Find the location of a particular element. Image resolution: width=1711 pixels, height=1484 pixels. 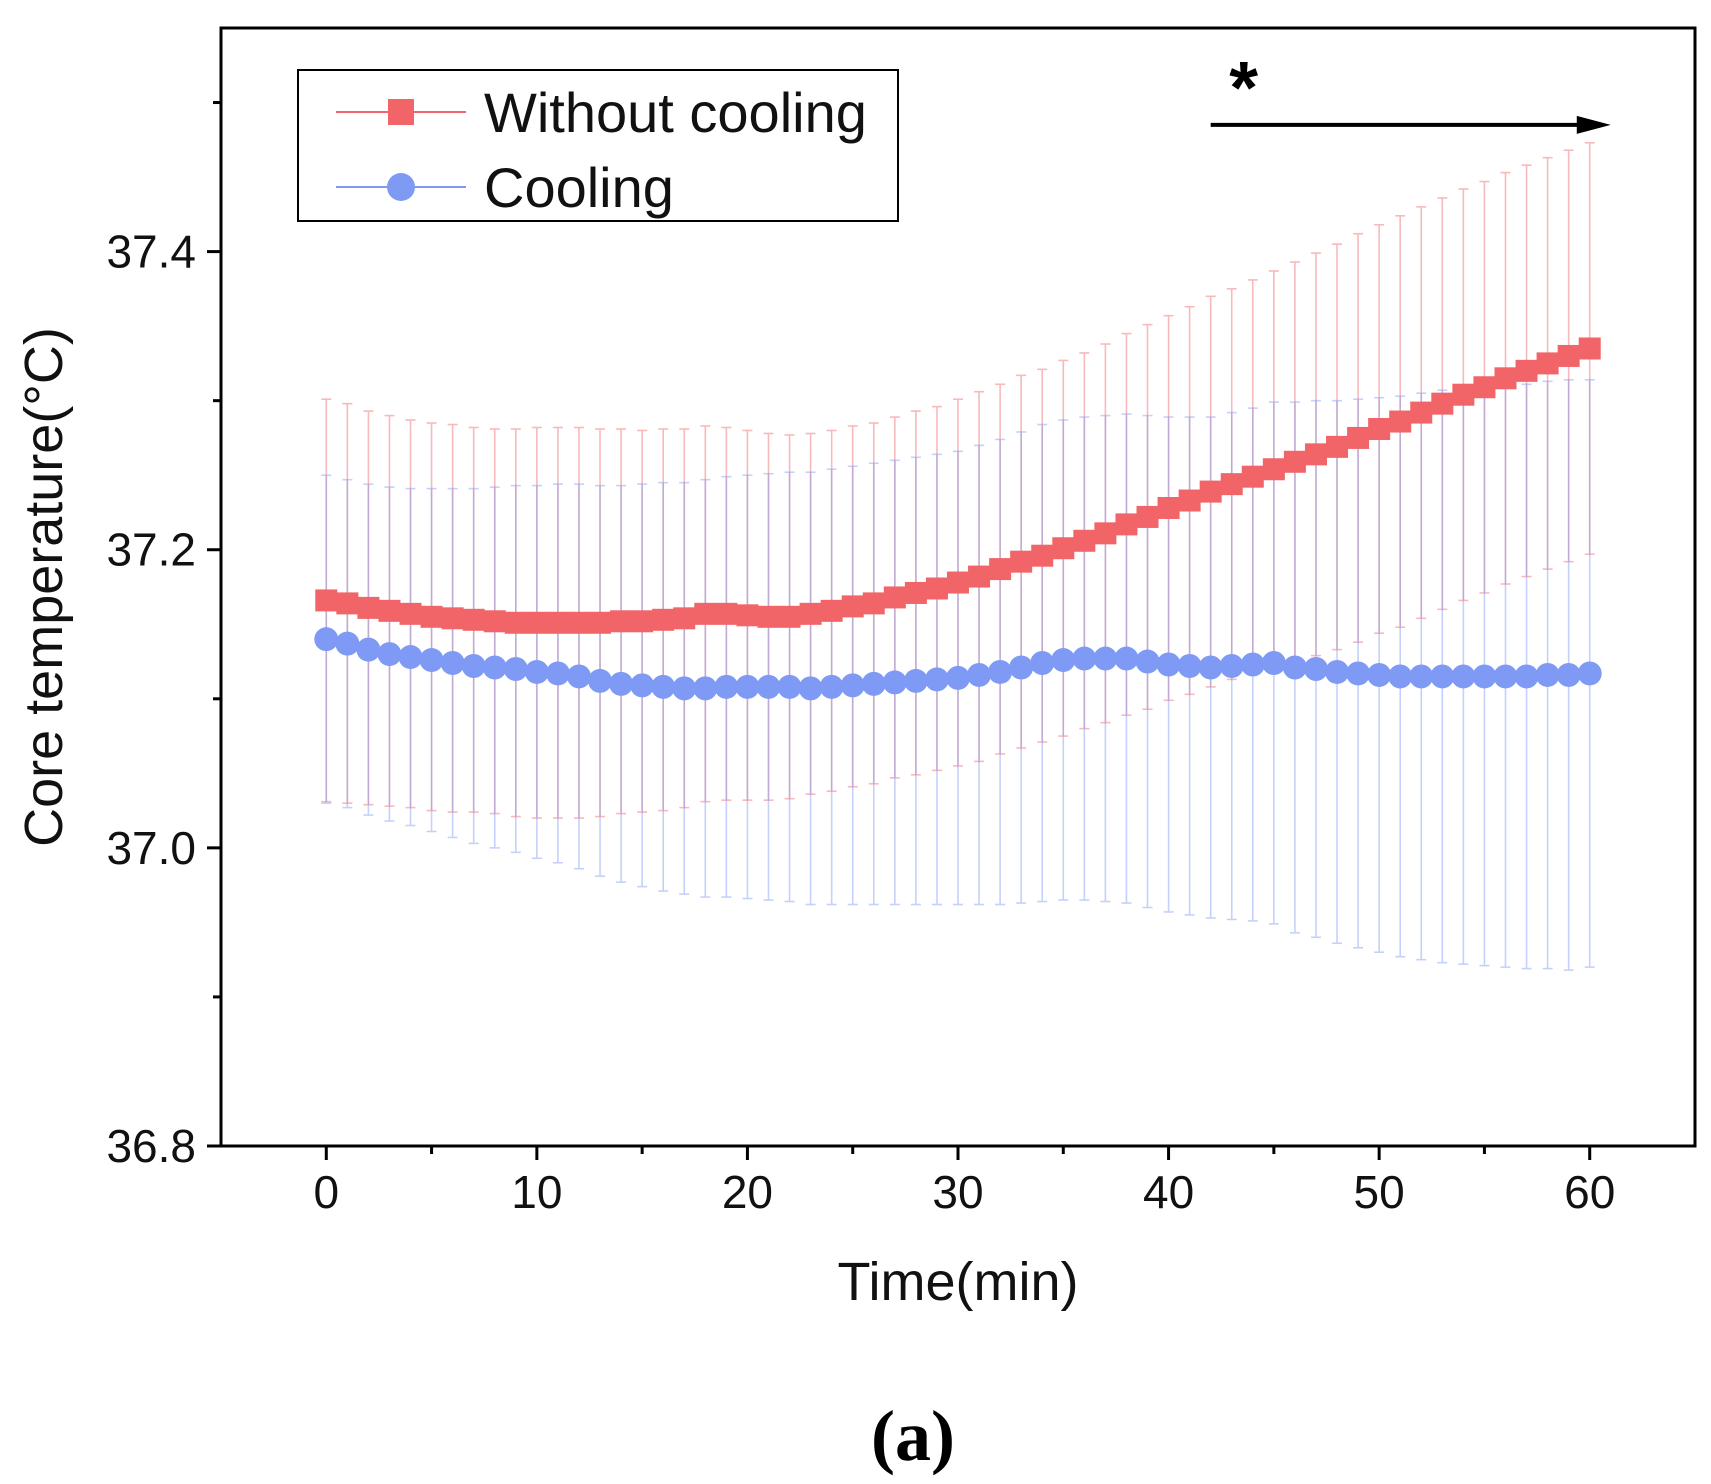

y-axis-title: Core temperature(°C) is located at coordinates (44, 587).